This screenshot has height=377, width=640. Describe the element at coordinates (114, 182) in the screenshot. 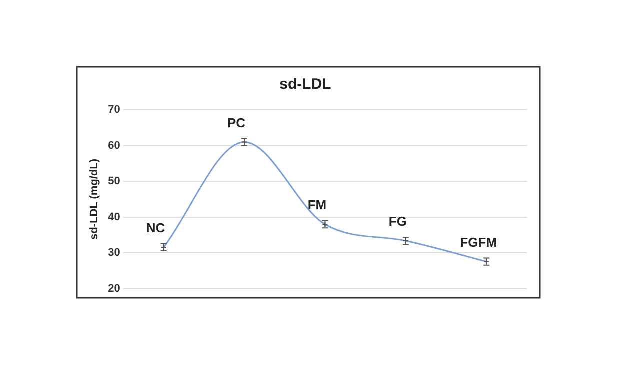

I see `y-tick-label: 50` at that location.